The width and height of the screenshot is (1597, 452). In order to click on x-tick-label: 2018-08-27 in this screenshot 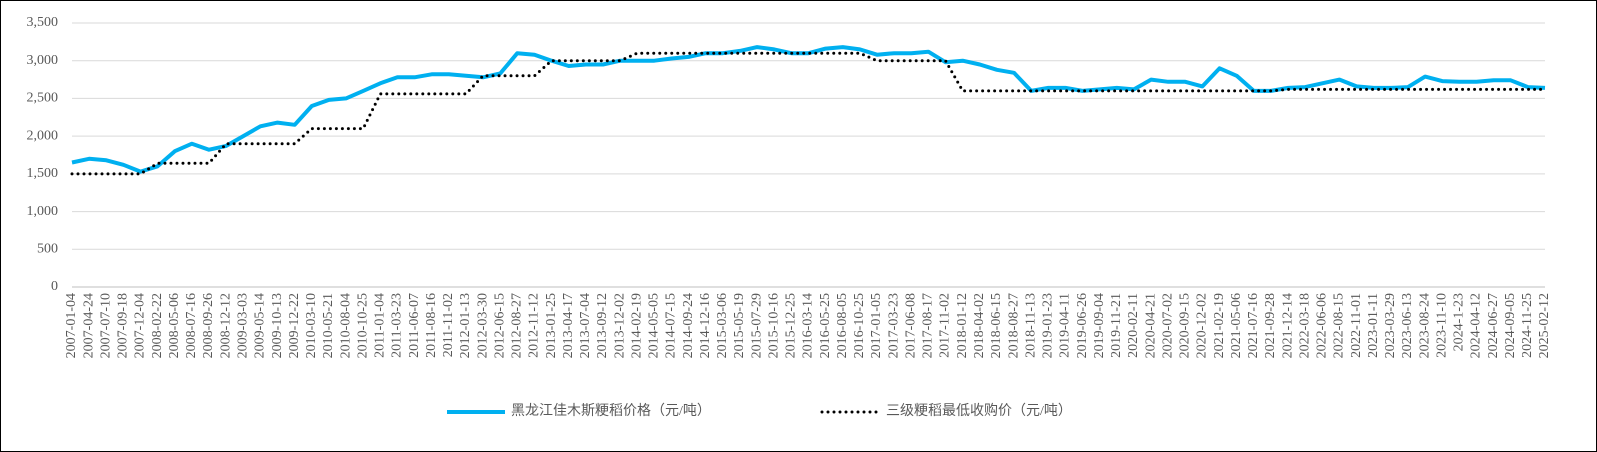, I will do `click(1013, 325)`.